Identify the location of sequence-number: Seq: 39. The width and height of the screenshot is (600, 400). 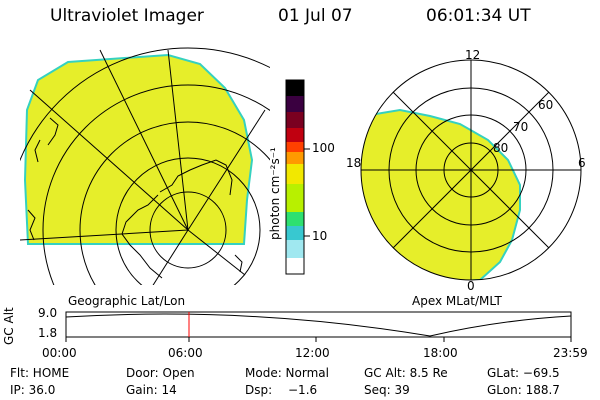
(387, 390).